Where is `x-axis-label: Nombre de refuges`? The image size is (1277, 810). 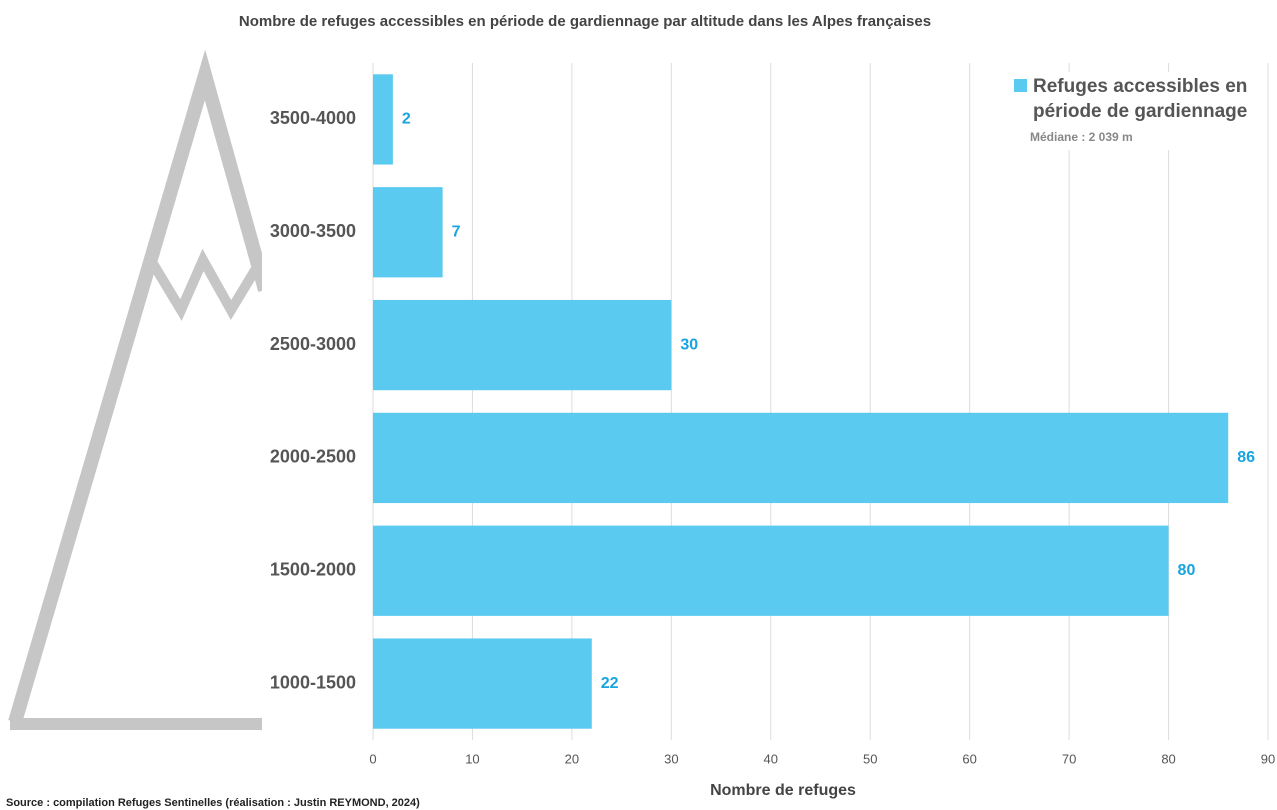 x-axis-label: Nombre de refuges is located at coordinates (783, 790).